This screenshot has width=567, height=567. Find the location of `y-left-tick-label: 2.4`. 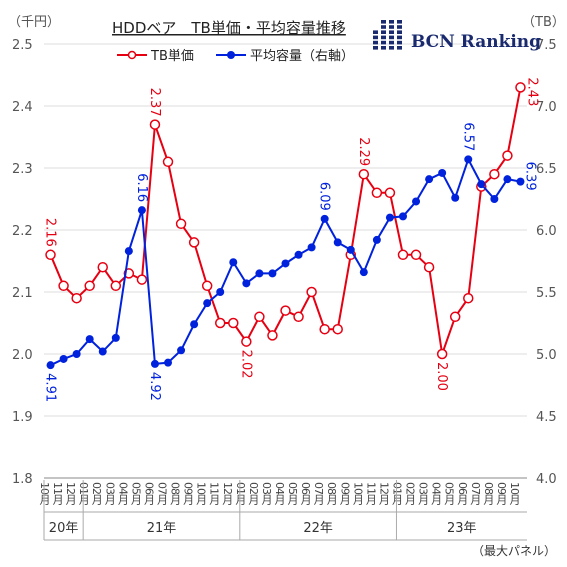

y-left-tick-label: 2.4 is located at coordinates (22, 107).